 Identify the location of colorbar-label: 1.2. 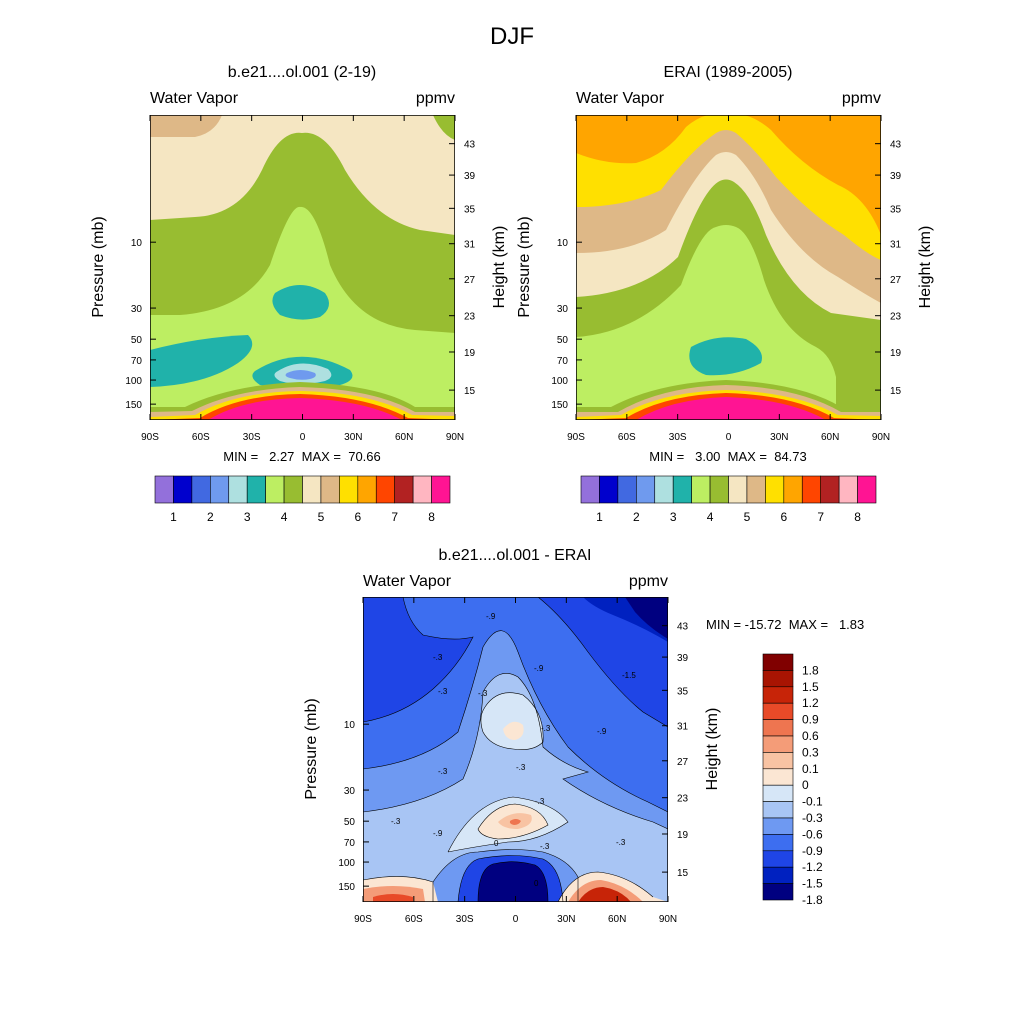
(810, 703).